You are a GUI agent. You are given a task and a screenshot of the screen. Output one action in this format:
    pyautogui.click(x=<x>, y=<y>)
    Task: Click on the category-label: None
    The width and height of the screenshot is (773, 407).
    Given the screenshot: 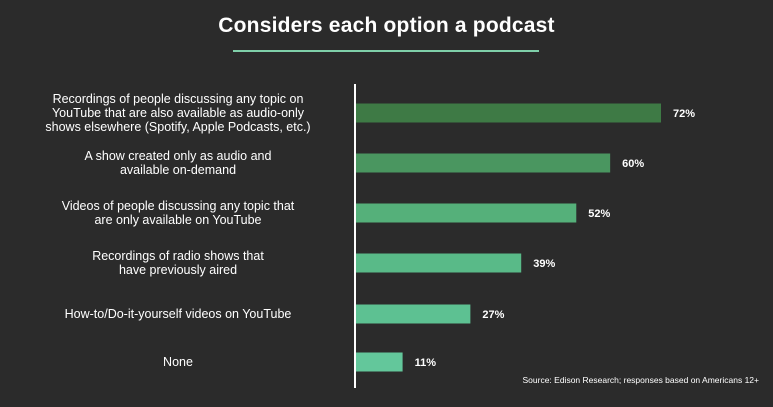 What is the action you would take?
    pyautogui.click(x=178, y=362)
    